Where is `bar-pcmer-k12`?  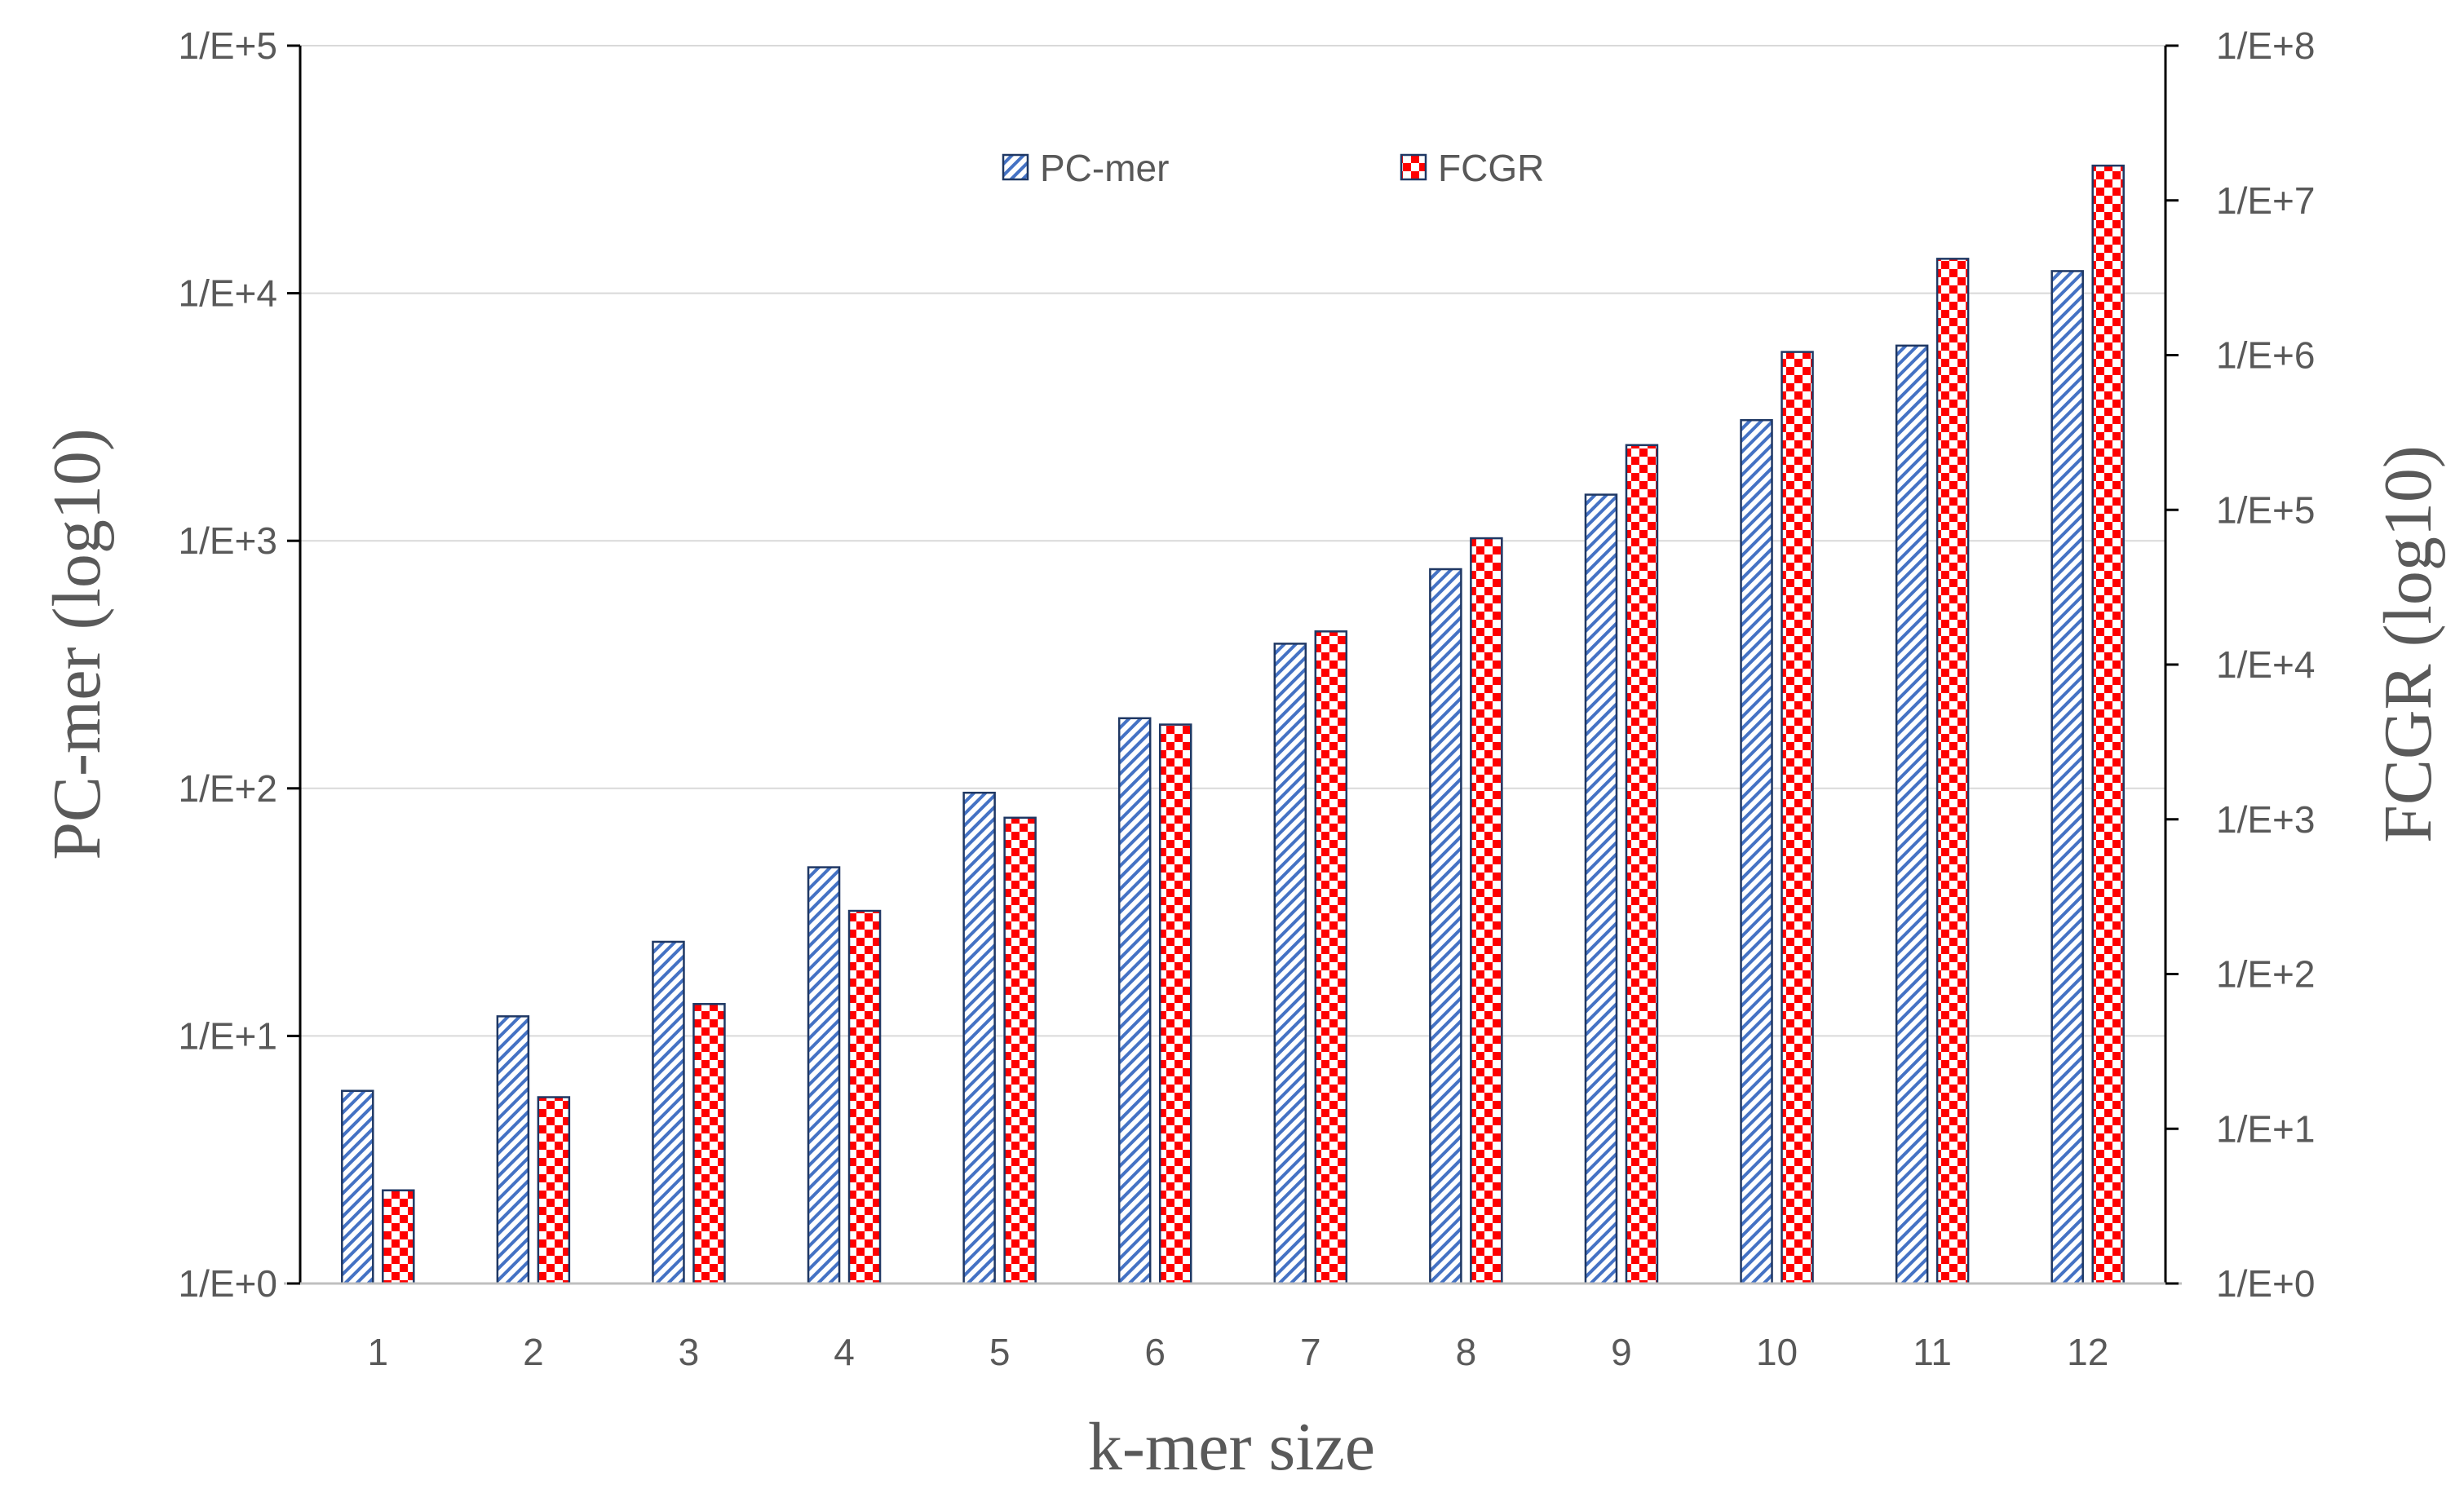
bar-pcmer-k12 is located at coordinates (2067, 778).